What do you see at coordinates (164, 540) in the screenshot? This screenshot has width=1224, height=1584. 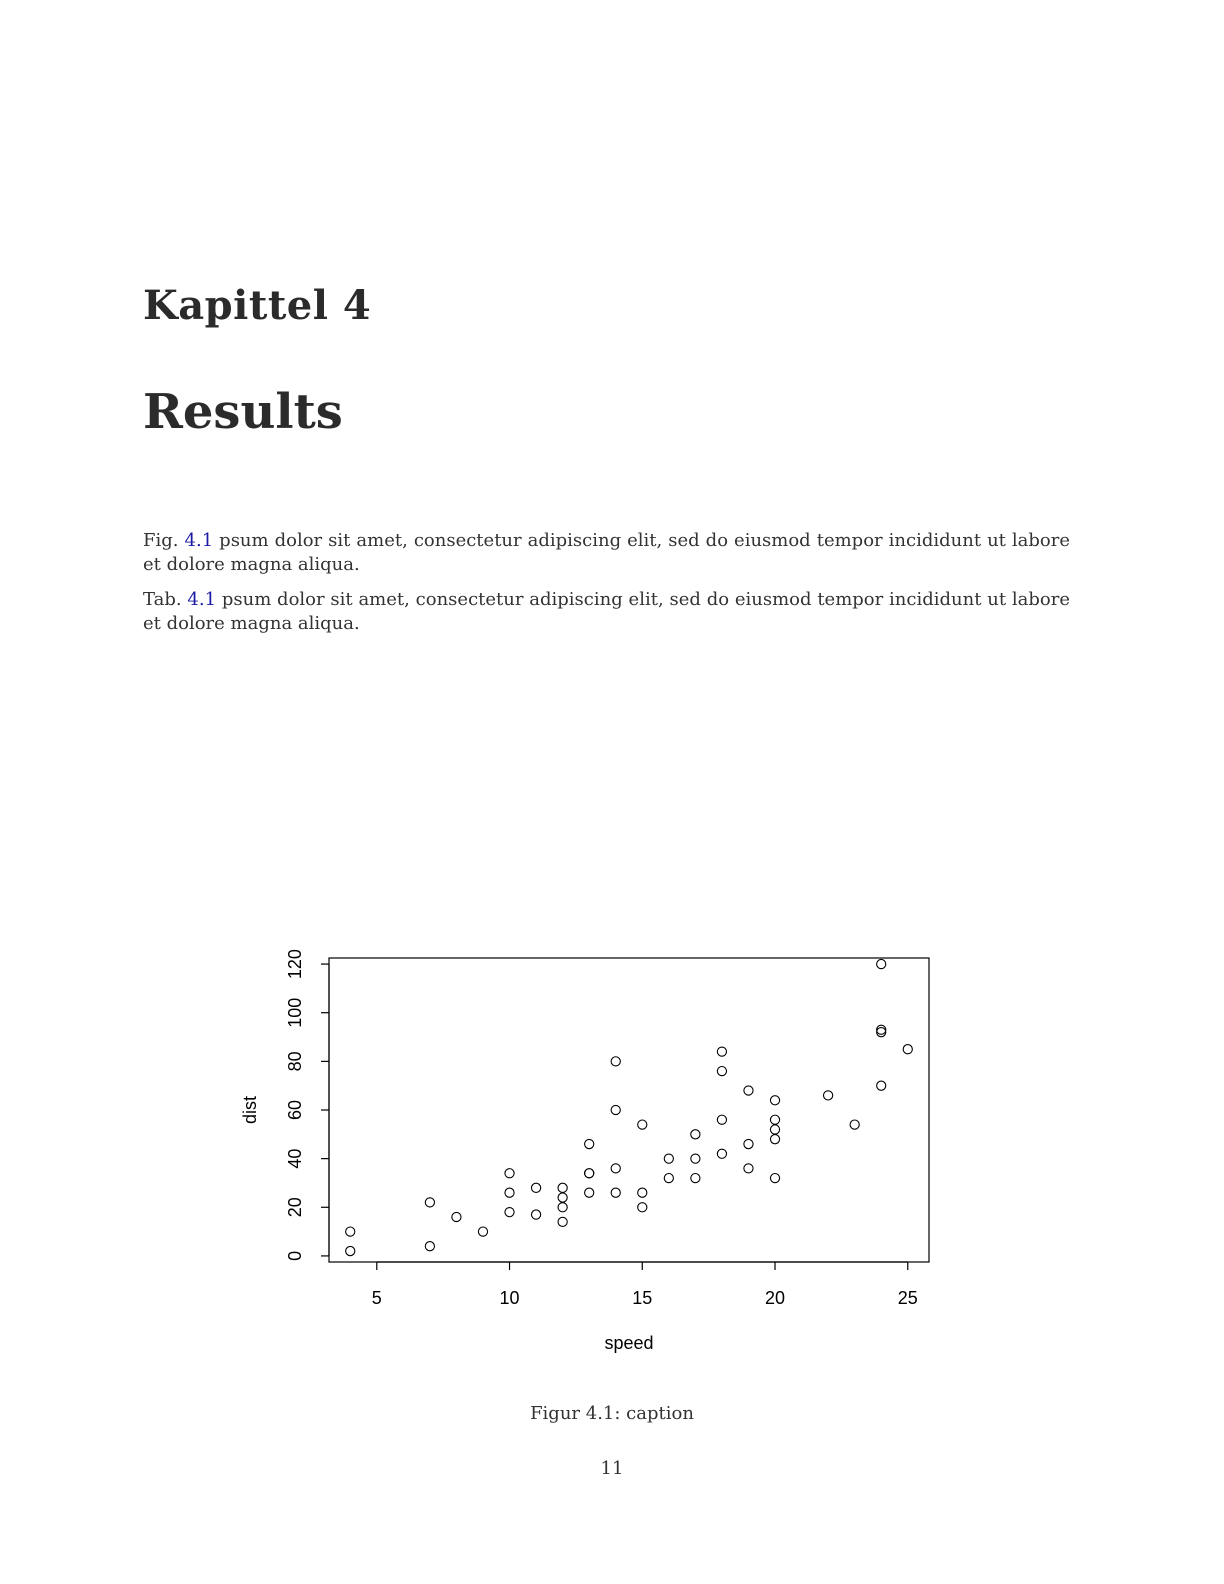 I see `paragraph-prefix: Fig.` at bounding box center [164, 540].